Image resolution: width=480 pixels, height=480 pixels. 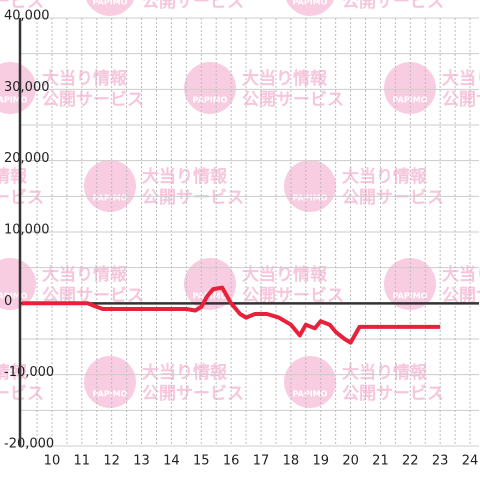 What do you see at coordinates (231, 461) in the screenshot?
I see `x-tick-label: 16` at bounding box center [231, 461].